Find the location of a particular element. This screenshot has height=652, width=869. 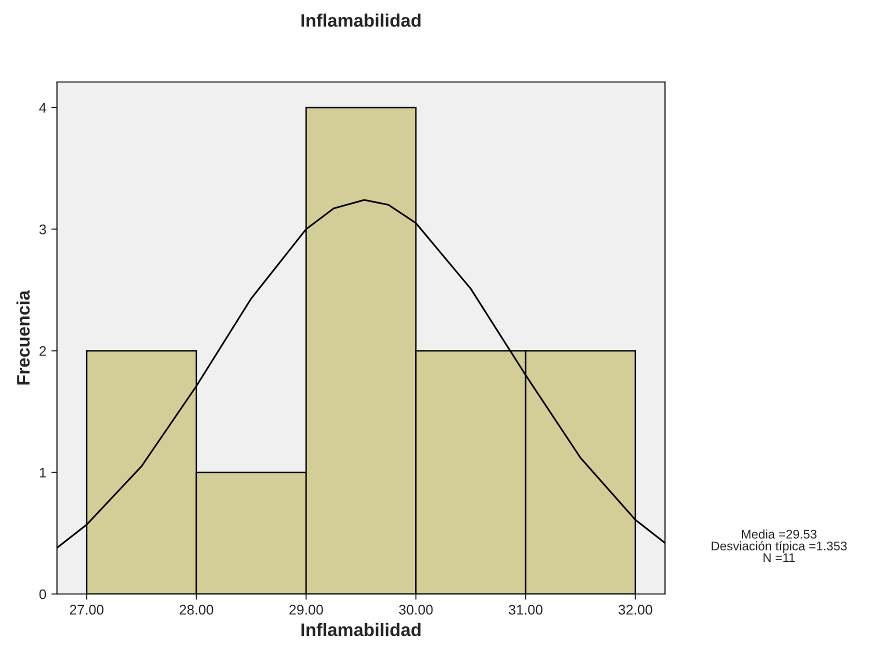

x-tick-label: 28.00 is located at coordinates (197, 609).